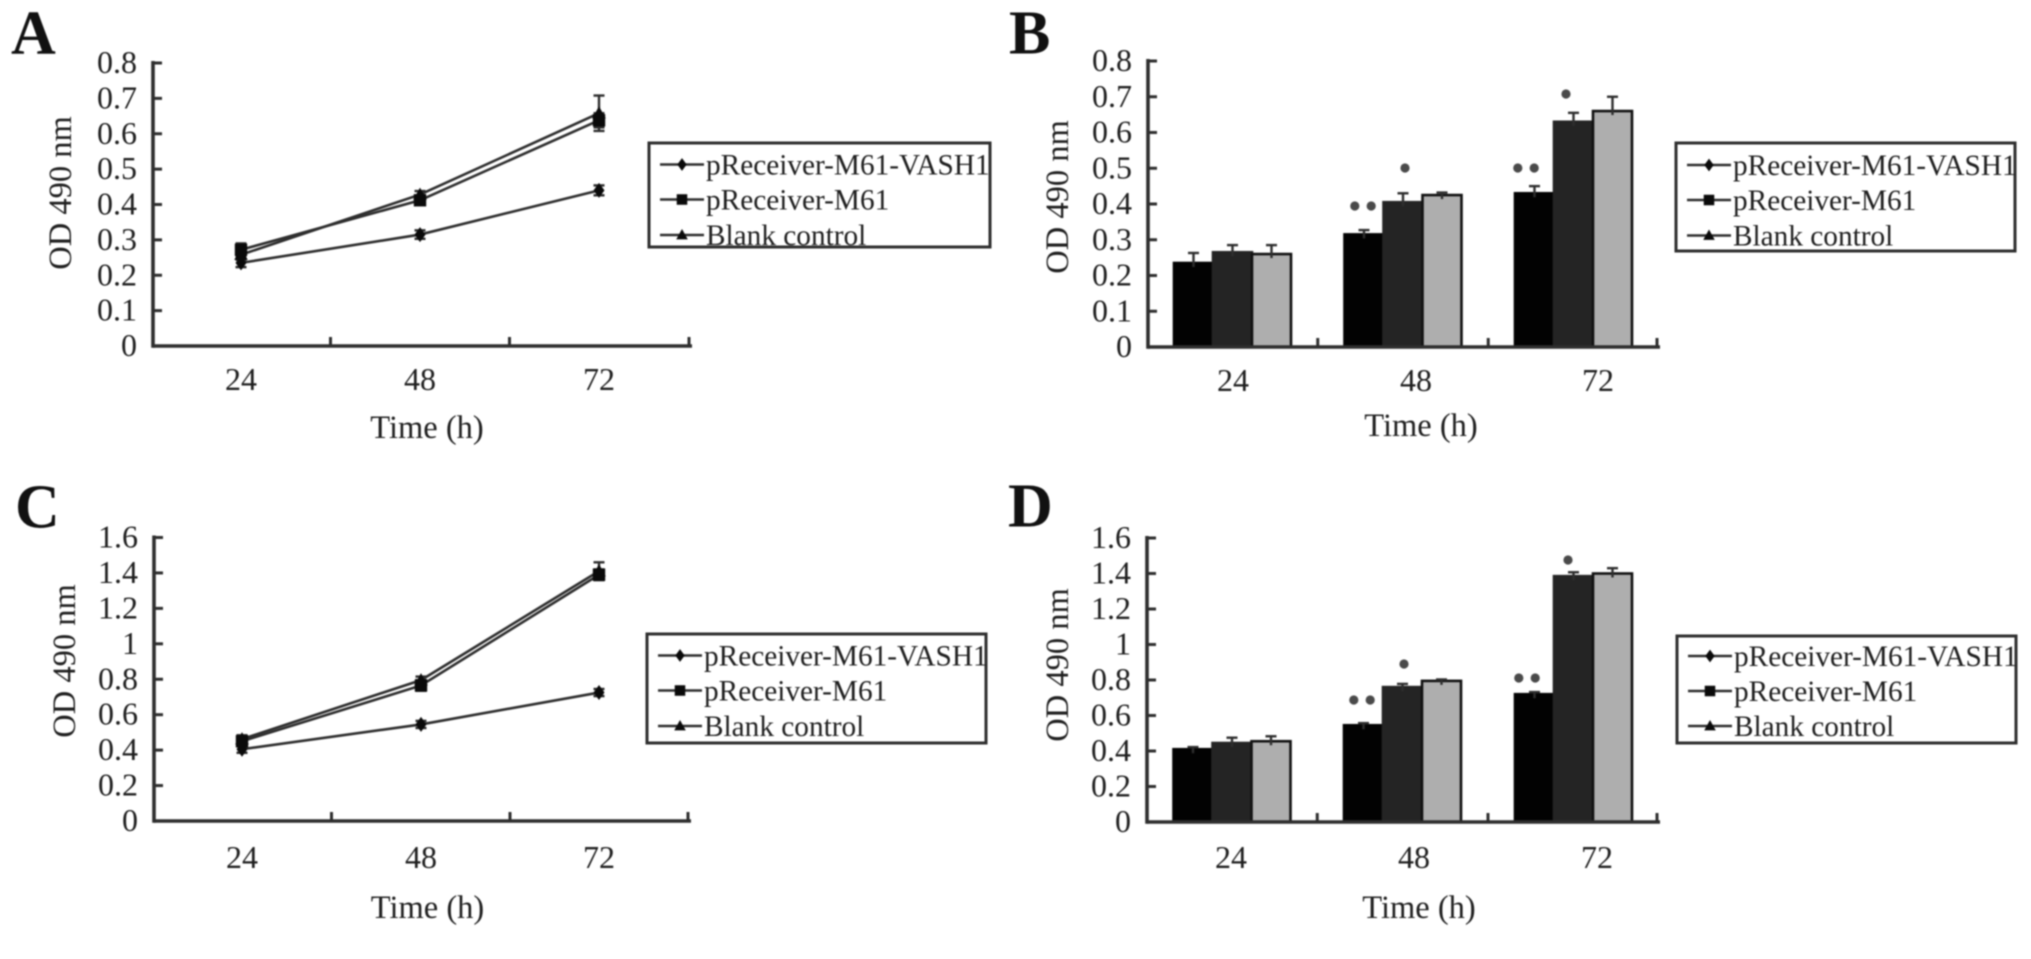 This screenshot has width=2031, height=959. What do you see at coordinates (33, 34) in the screenshot?
I see `svg-text: A` at bounding box center [33, 34].